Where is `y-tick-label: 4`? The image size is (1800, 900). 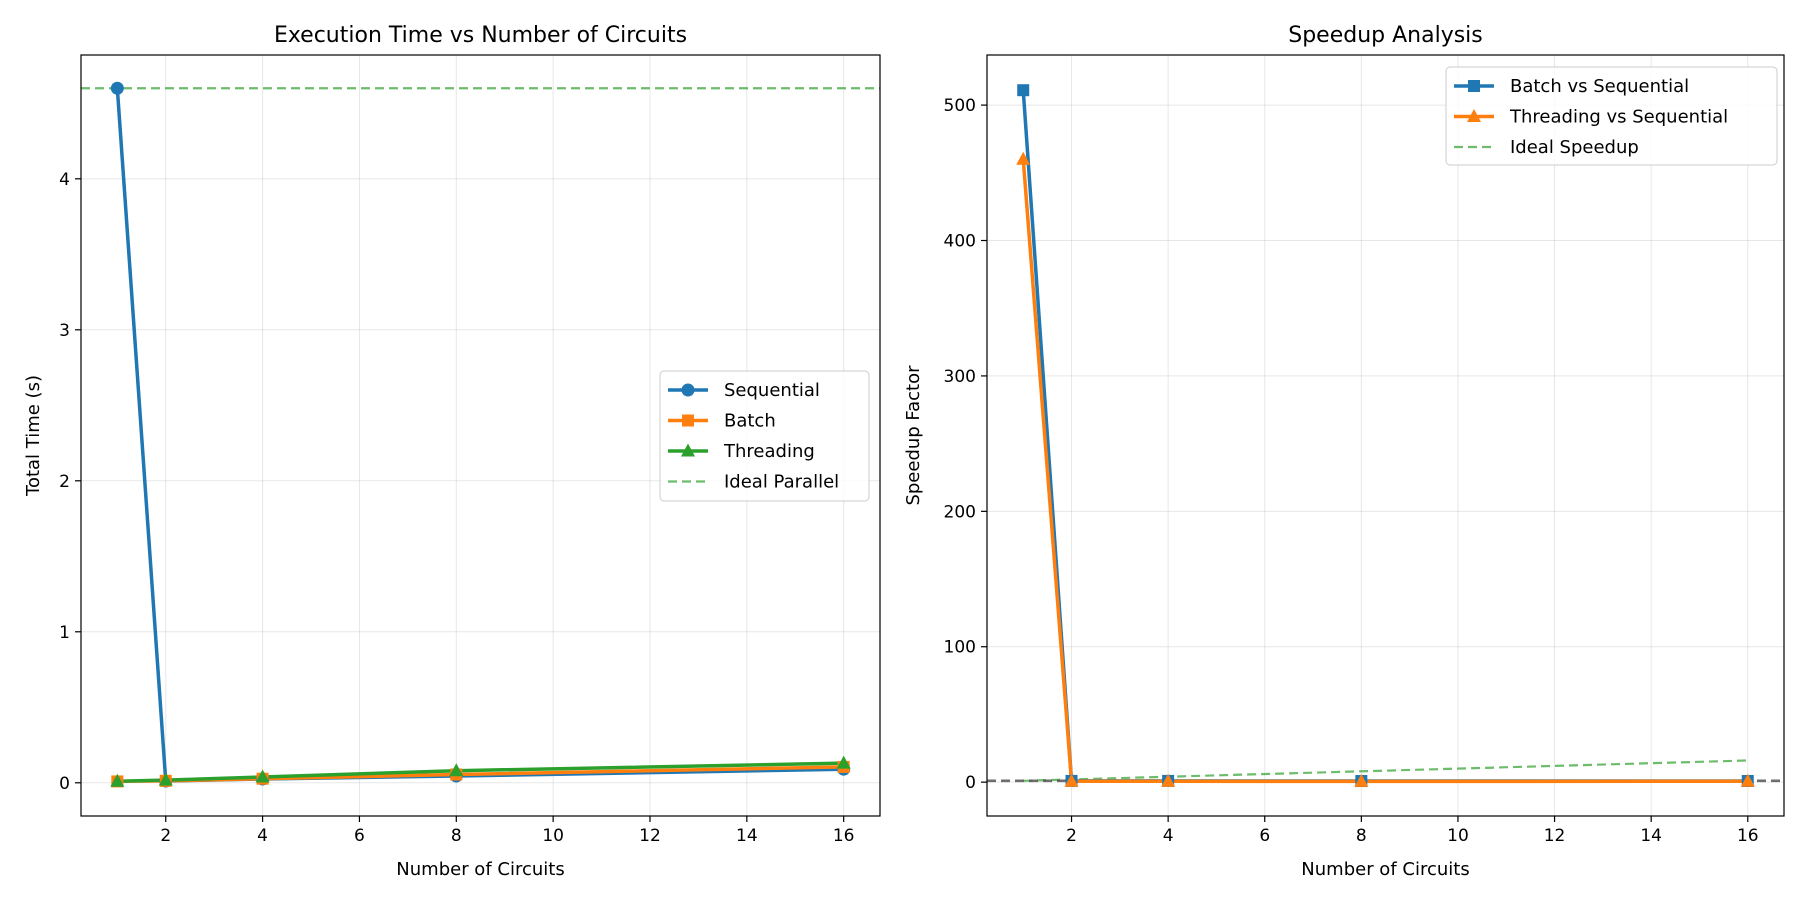 y-tick-label: 4 is located at coordinates (64, 180).